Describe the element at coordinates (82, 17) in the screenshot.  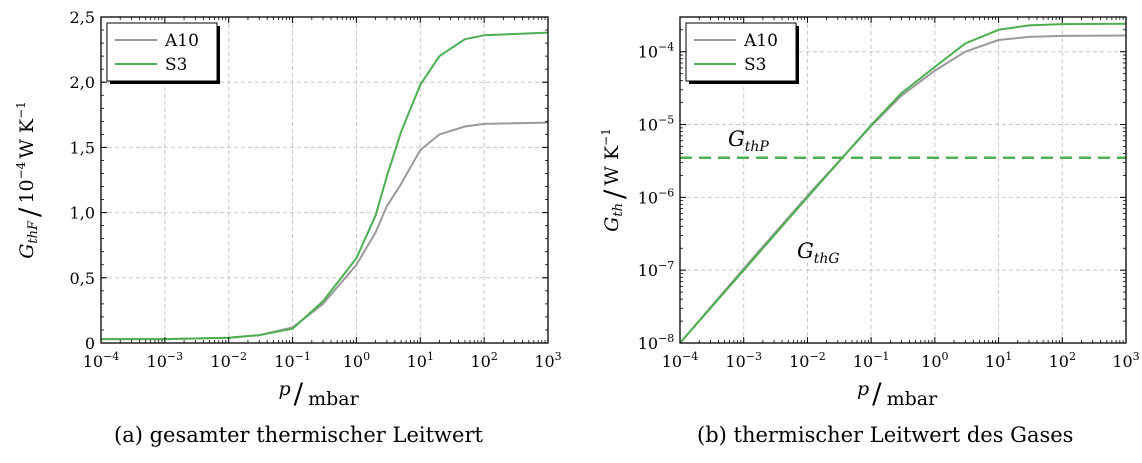
I see `y-tick-label: 2,5` at that location.